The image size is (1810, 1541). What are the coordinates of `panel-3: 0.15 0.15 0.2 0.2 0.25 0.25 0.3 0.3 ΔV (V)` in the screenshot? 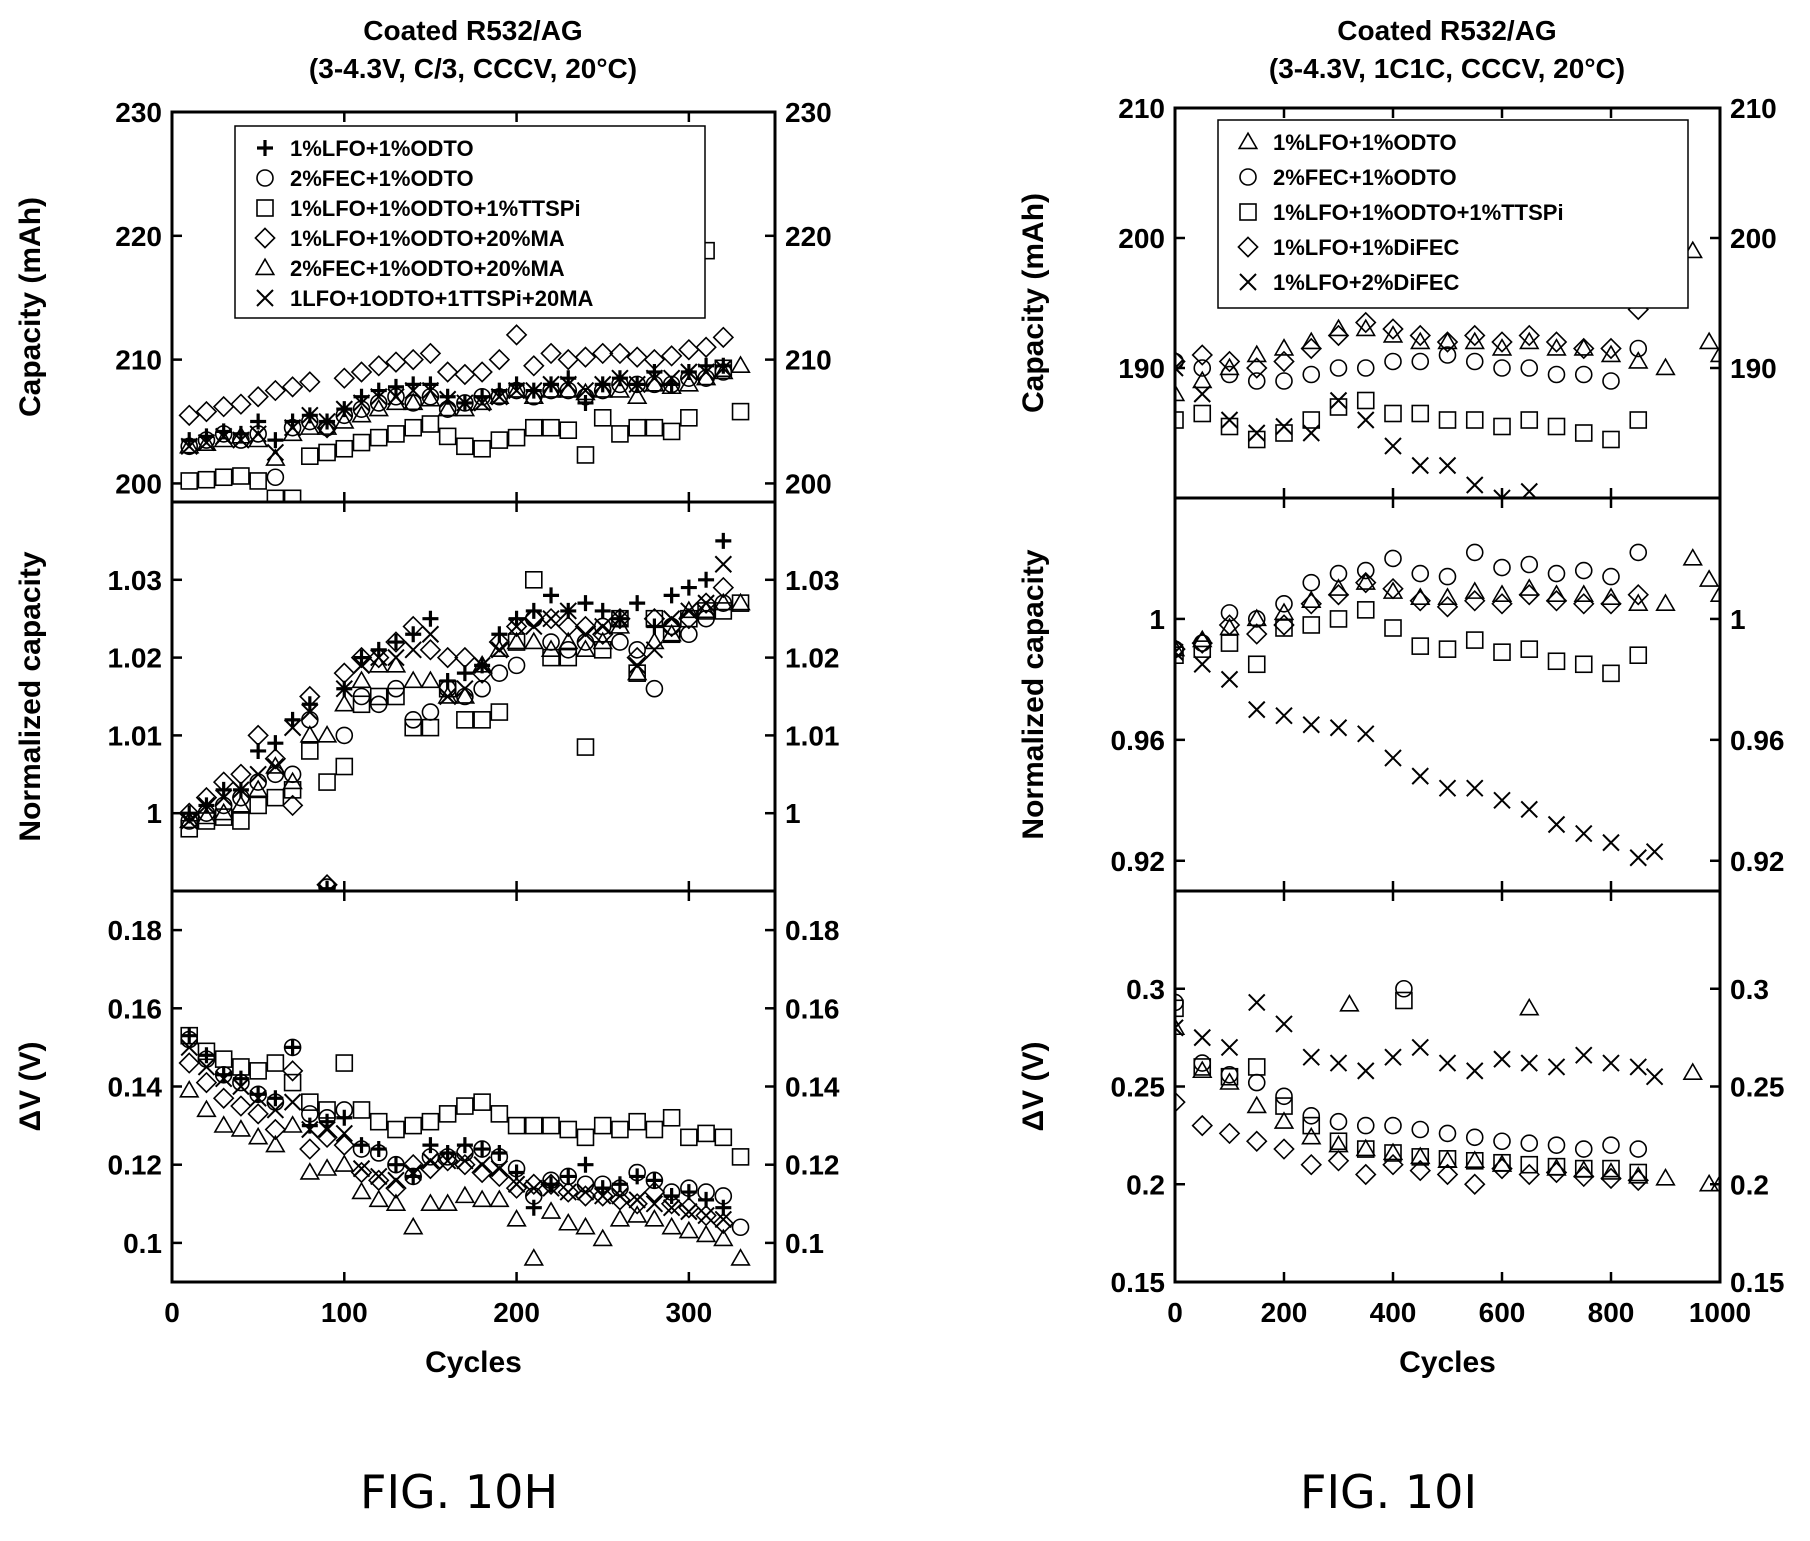 It's located at (1401, 1093).